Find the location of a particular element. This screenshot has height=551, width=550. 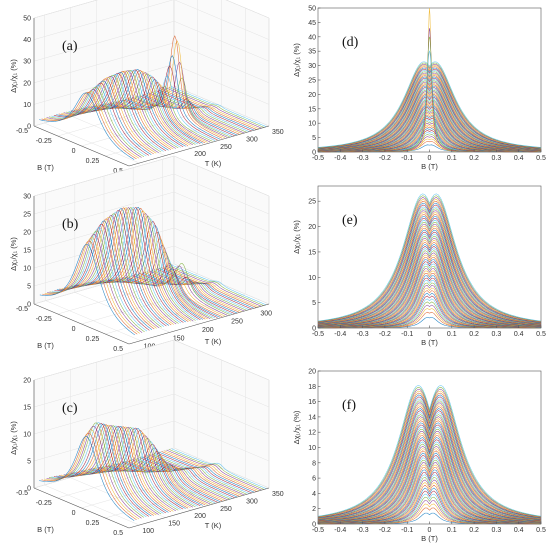

panel-label: (b) is located at coordinates (70, 224).